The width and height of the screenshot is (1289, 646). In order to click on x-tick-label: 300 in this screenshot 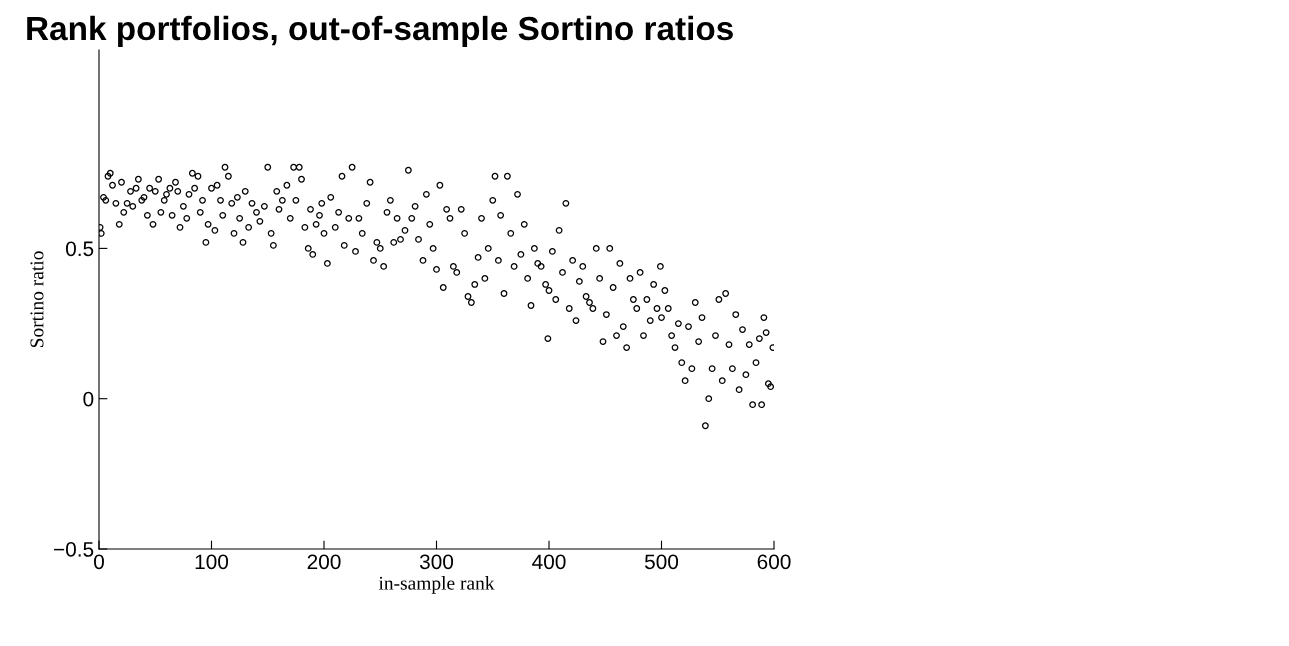, I will do `click(436, 562)`.